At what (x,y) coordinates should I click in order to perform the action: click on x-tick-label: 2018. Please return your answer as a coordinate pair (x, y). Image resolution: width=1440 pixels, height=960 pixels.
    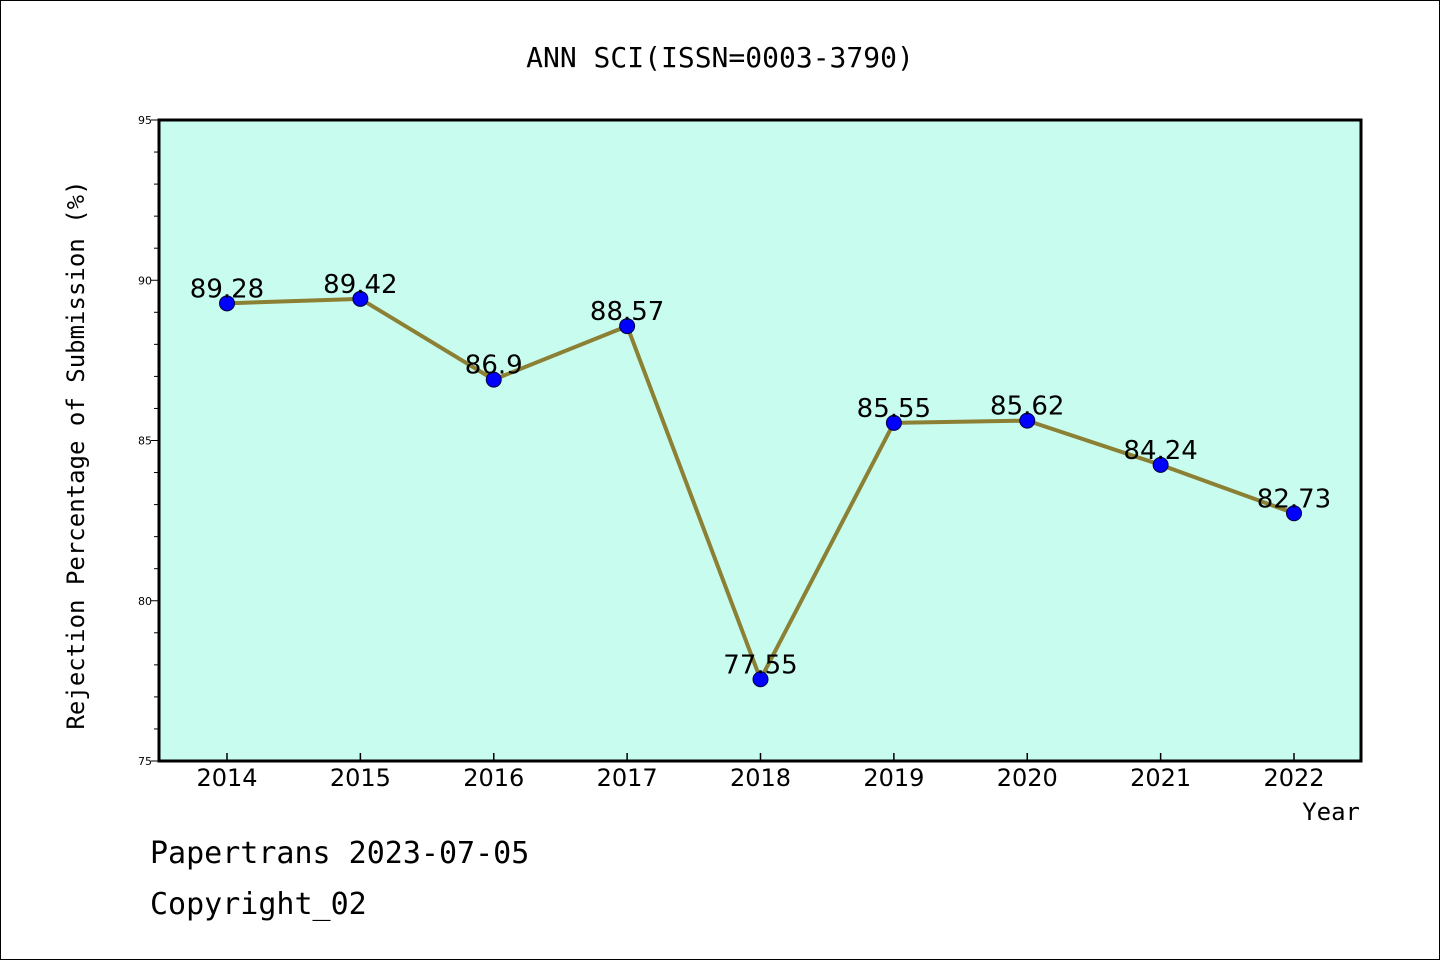
    Looking at the image, I should click on (760, 778).